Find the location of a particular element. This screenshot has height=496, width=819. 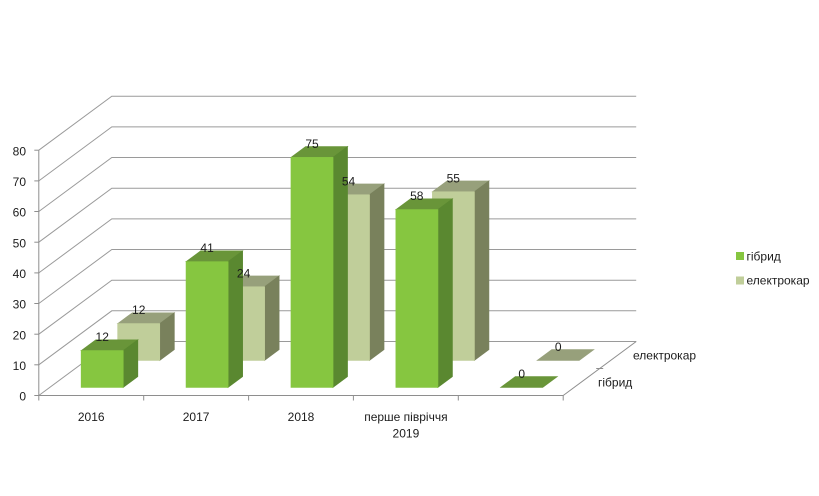

svg-text: 60 is located at coordinates (20, 213).